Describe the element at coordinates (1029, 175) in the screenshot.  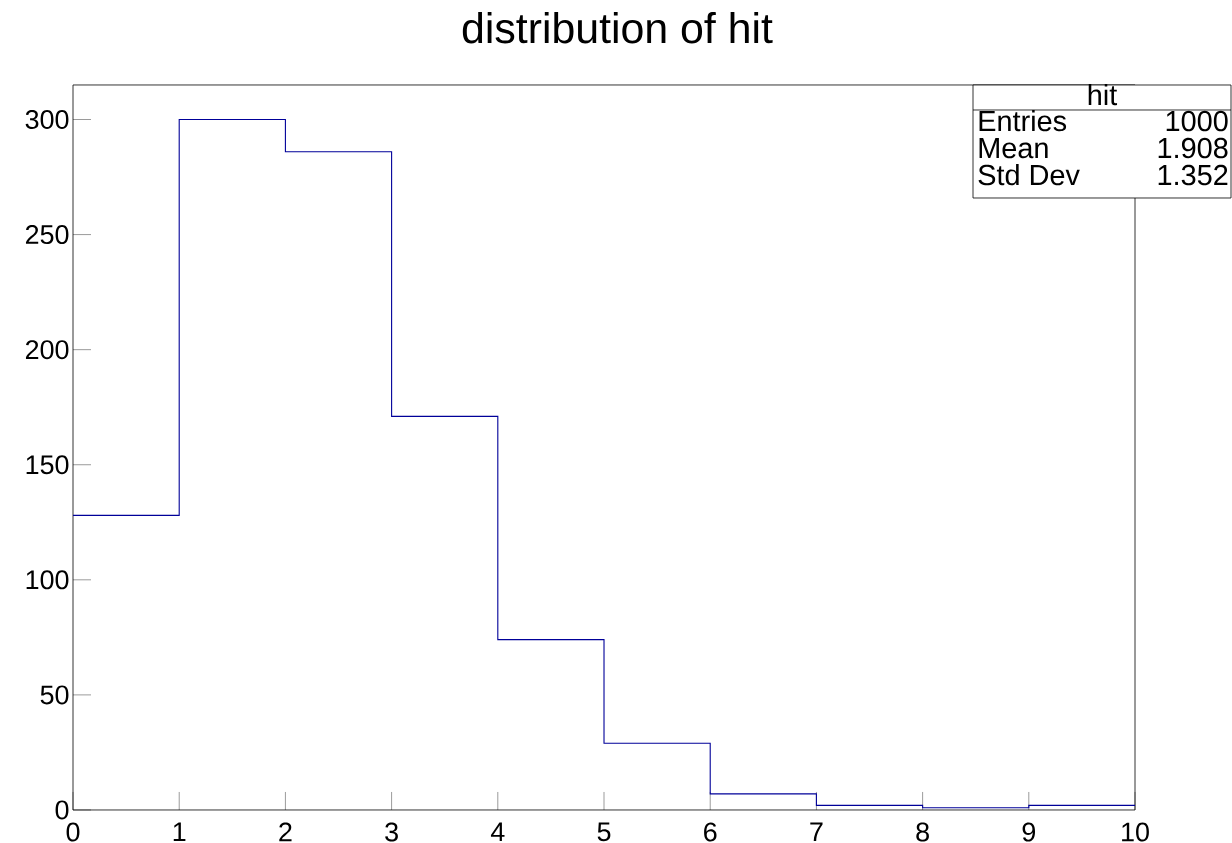
I see `annotation: Std Dev` at that location.